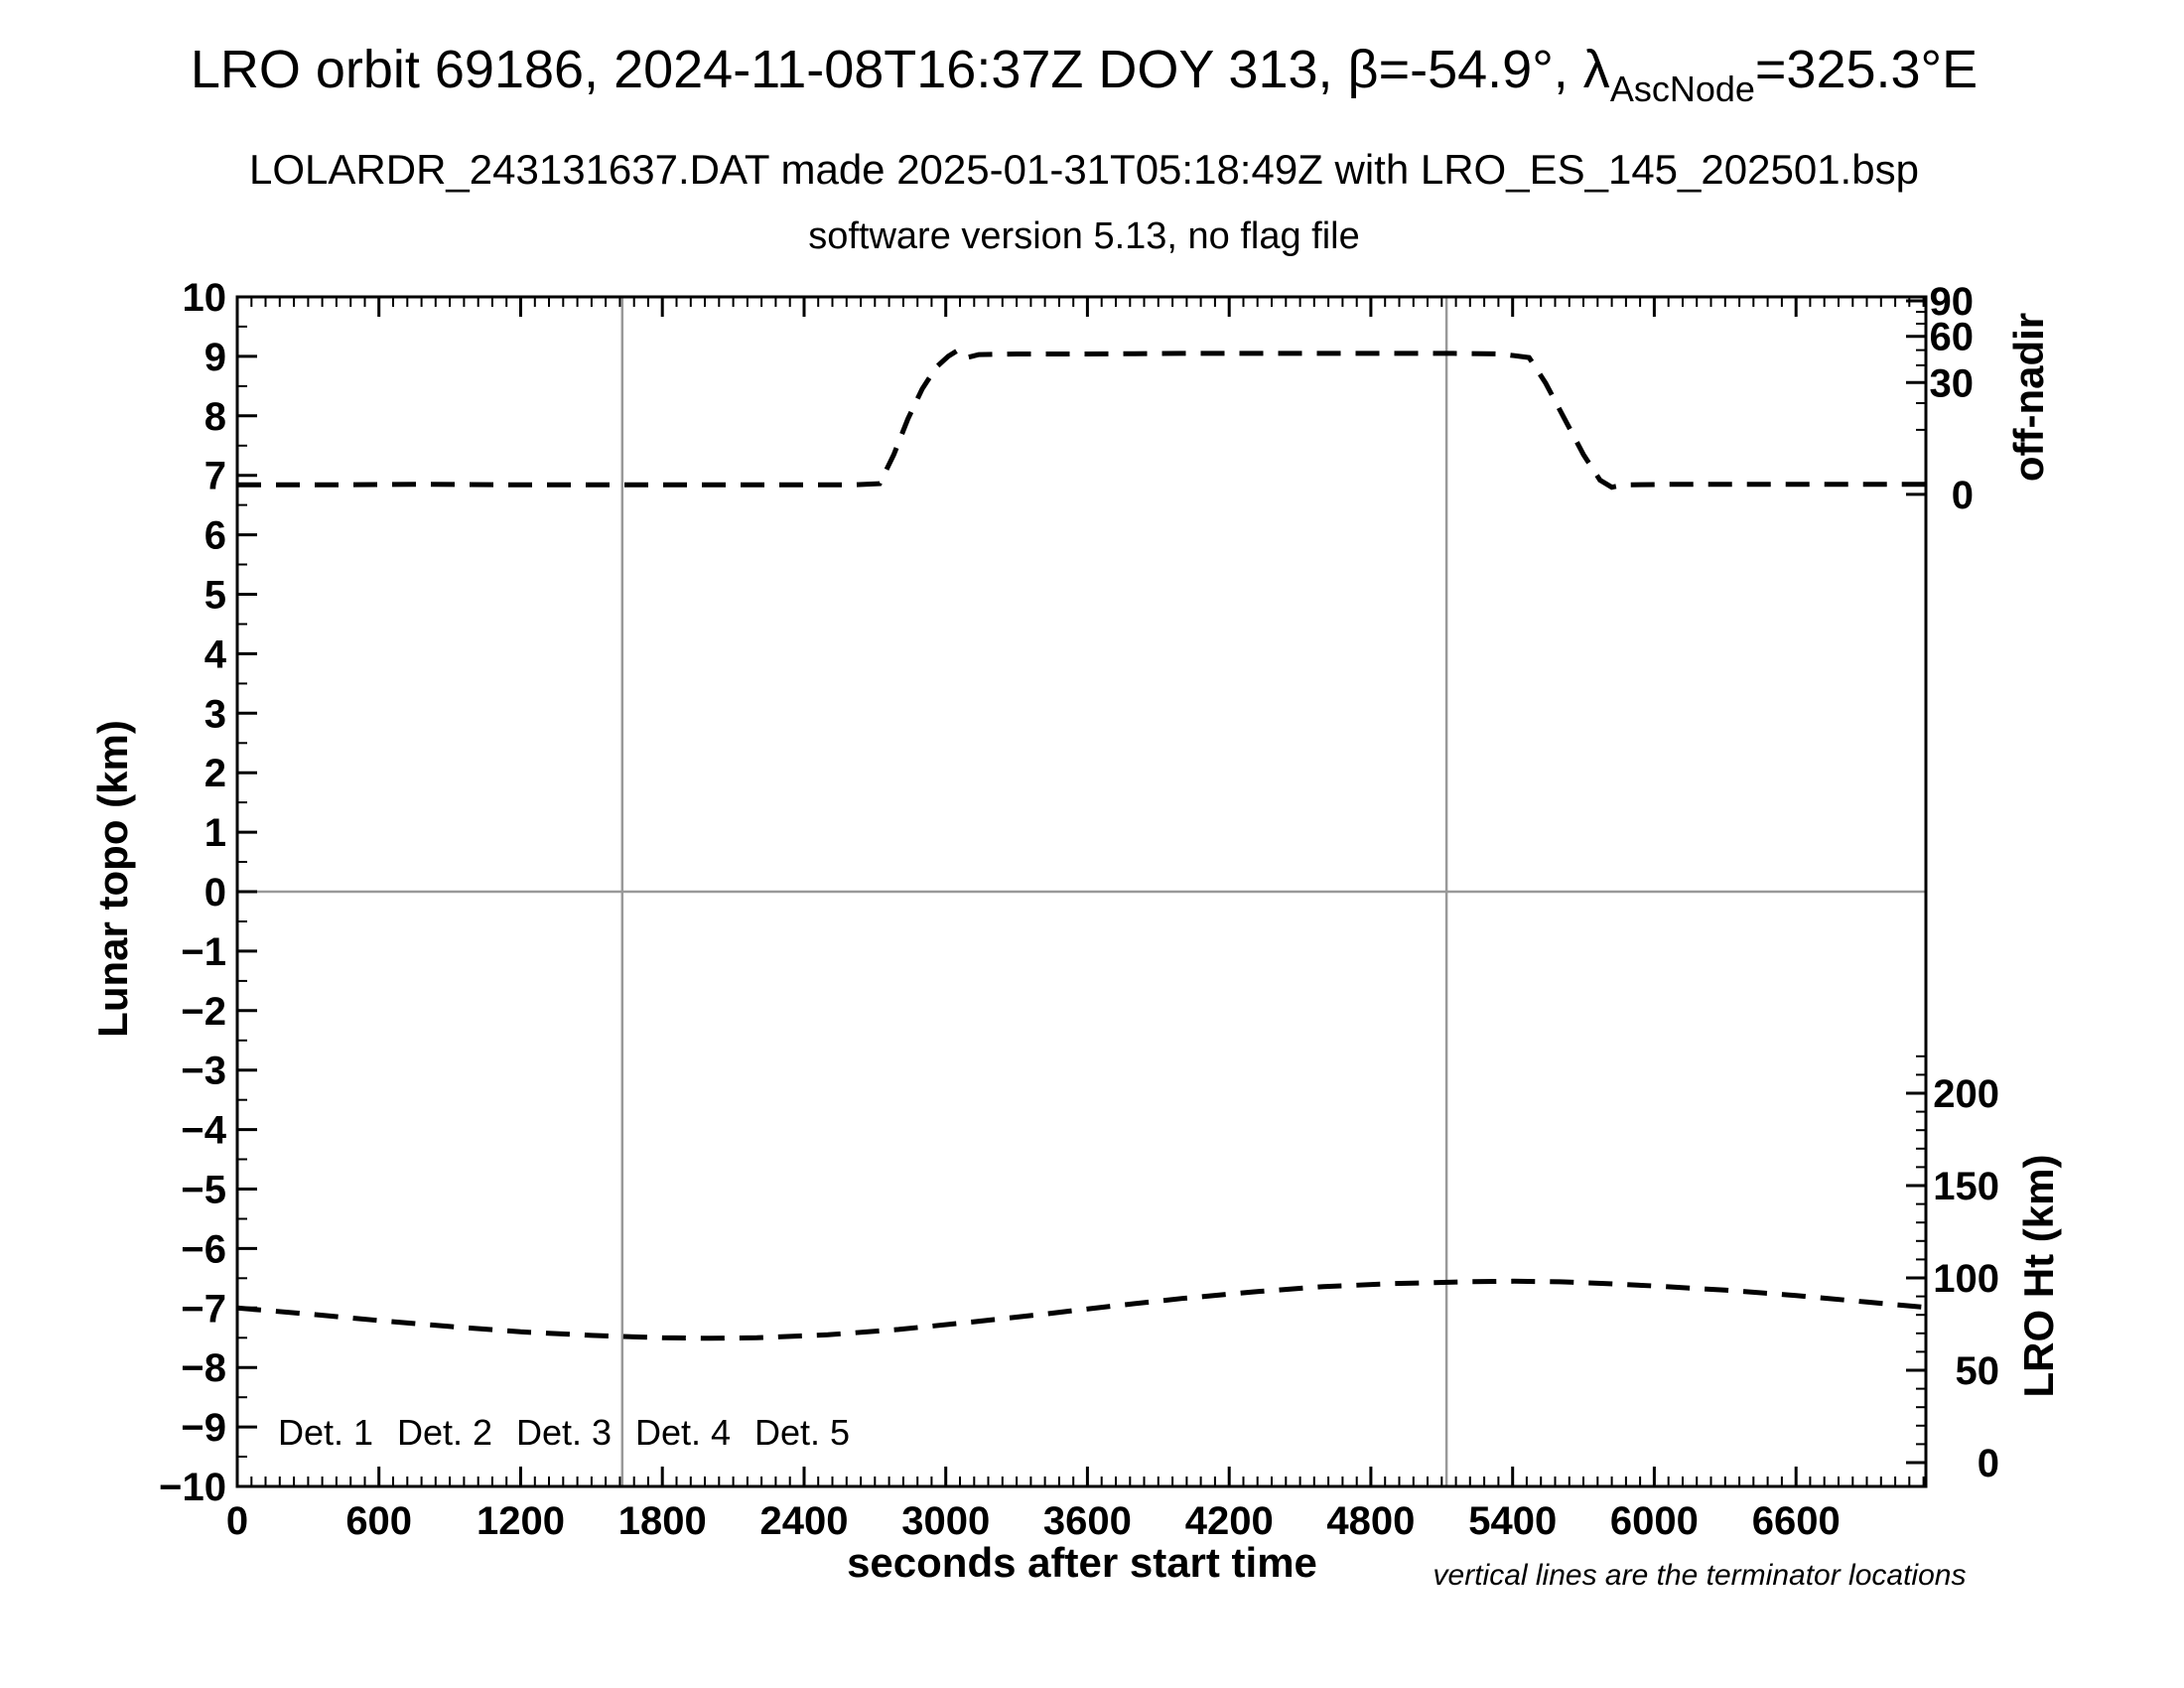  I want to click on y-tick-label: 10, so click(205, 298).